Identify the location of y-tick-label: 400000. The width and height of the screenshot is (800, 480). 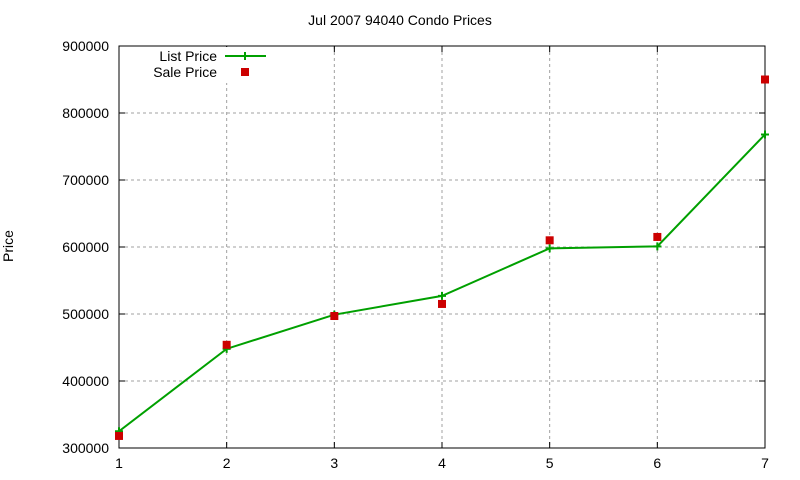
(85, 381).